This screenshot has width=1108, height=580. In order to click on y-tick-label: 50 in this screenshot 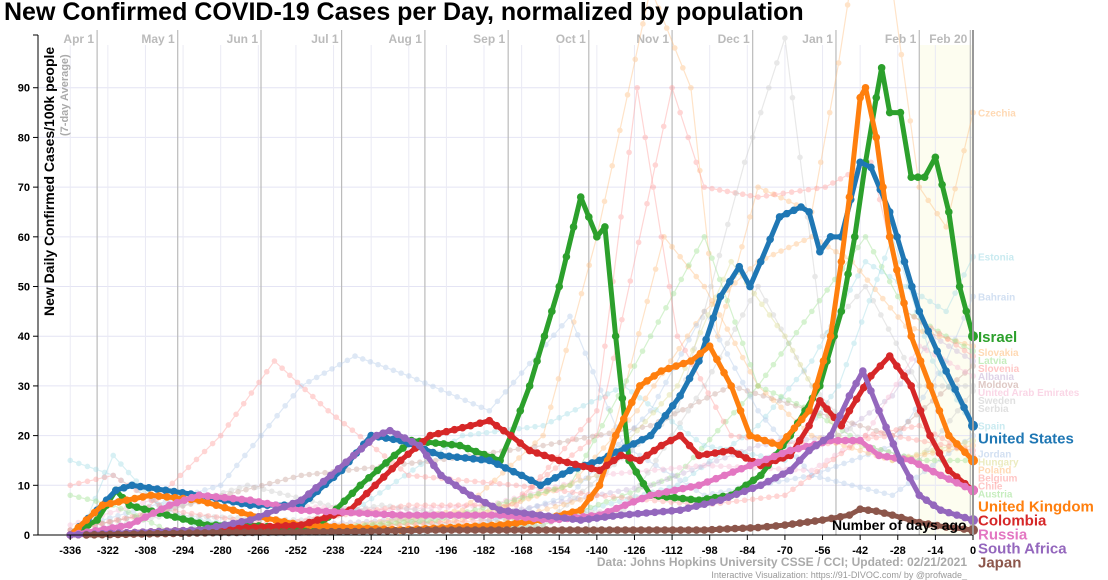, I will do `click(24, 288)`.